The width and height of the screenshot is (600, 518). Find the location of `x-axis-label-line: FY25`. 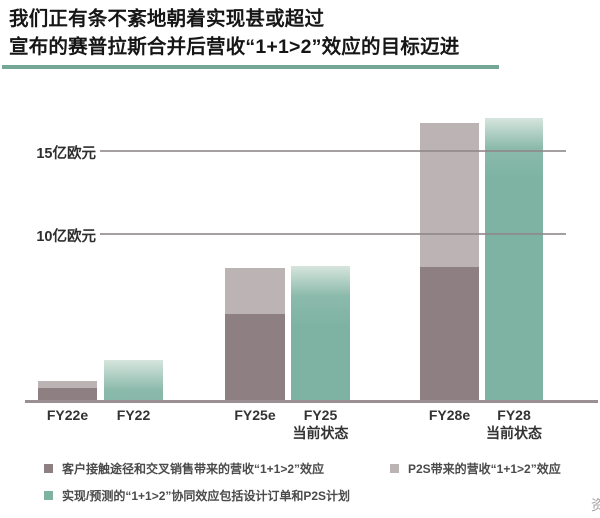

x-axis-label-line: FY25 is located at coordinates (320, 415).